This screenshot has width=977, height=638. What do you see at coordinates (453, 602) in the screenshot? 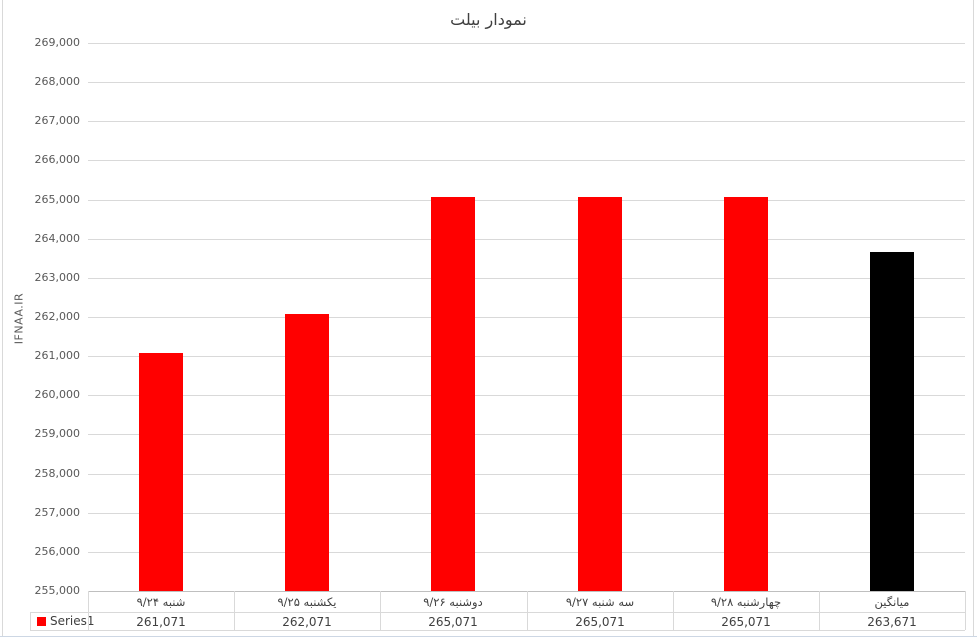
I see `table-category-cell: دوشنبه ۹/۲۶` at bounding box center [453, 602].